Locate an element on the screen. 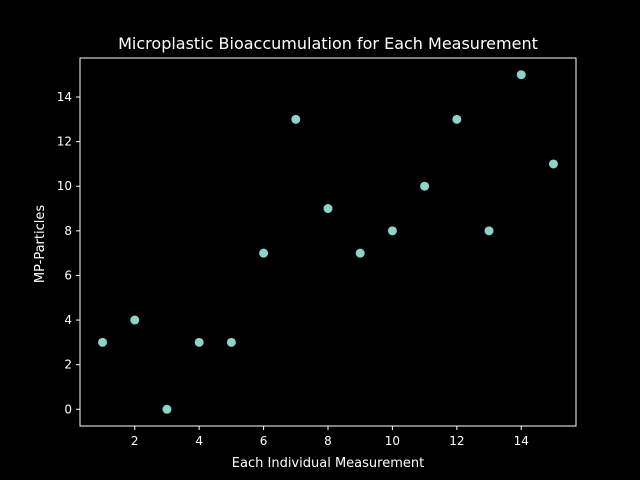 The image size is (640, 480). y-tick-label: 6 is located at coordinates (68, 275).